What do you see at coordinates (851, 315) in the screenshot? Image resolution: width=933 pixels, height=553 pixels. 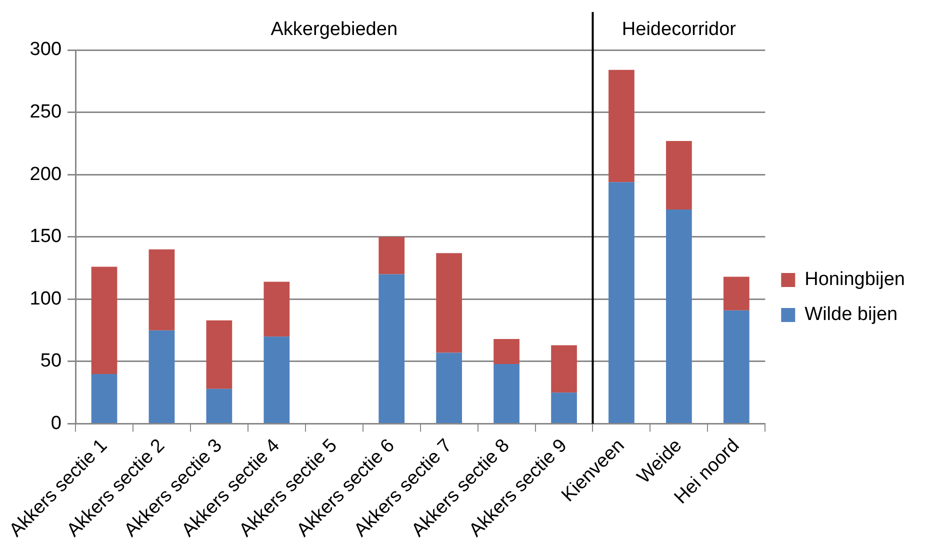 I see `legend-label: Wilde bijen` at bounding box center [851, 315].